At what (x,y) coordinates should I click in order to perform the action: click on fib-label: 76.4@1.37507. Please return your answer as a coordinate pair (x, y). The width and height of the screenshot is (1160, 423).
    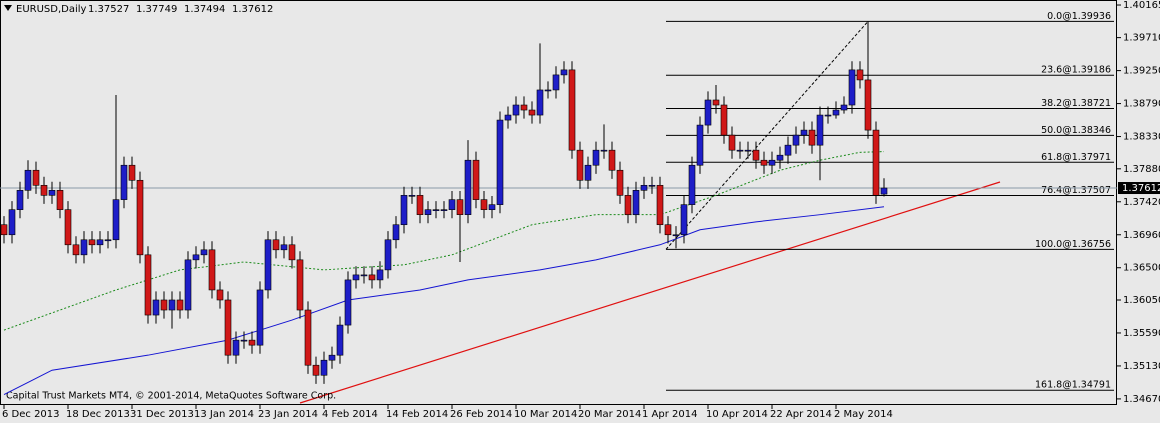
    Looking at the image, I should click on (1076, 190).